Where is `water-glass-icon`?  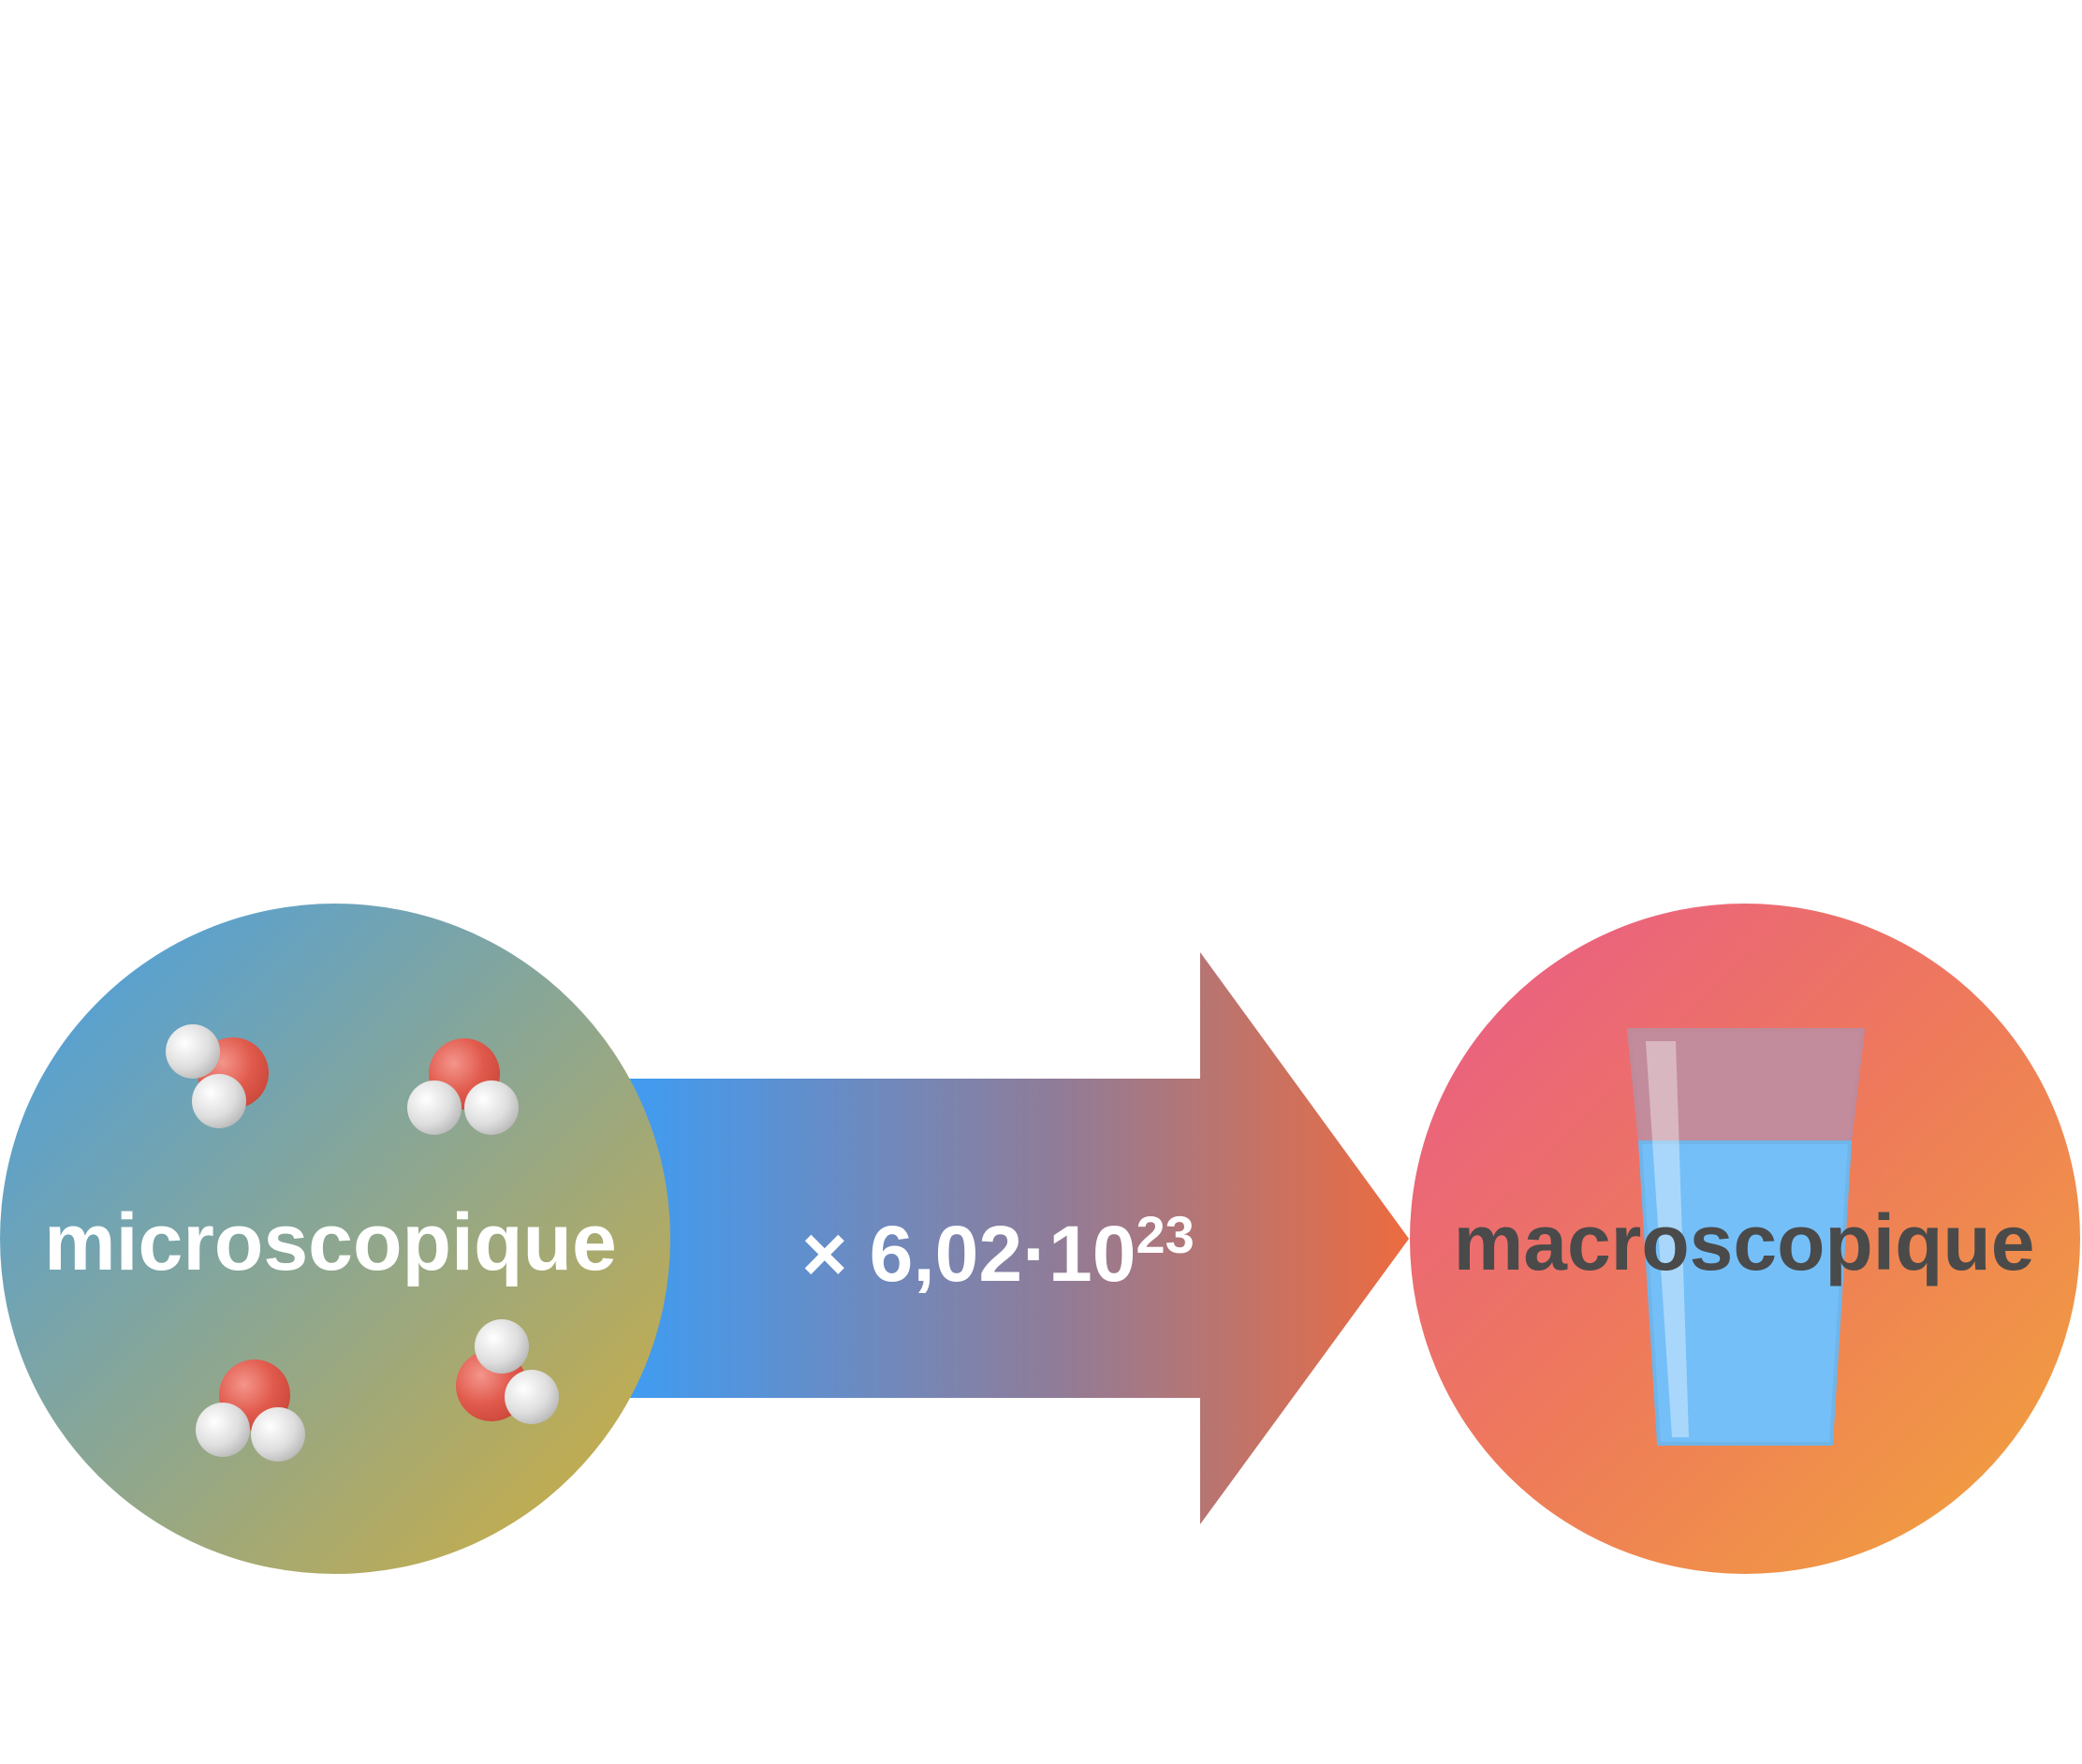
water-glass-icon is located at coordinates (1746, 1237).